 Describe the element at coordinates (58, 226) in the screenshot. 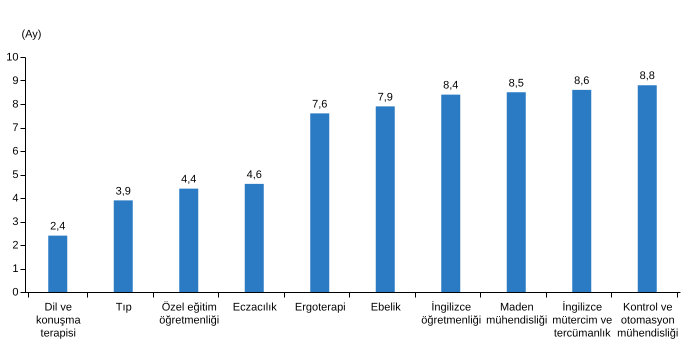

I see `data-label: 2,4` at that location.